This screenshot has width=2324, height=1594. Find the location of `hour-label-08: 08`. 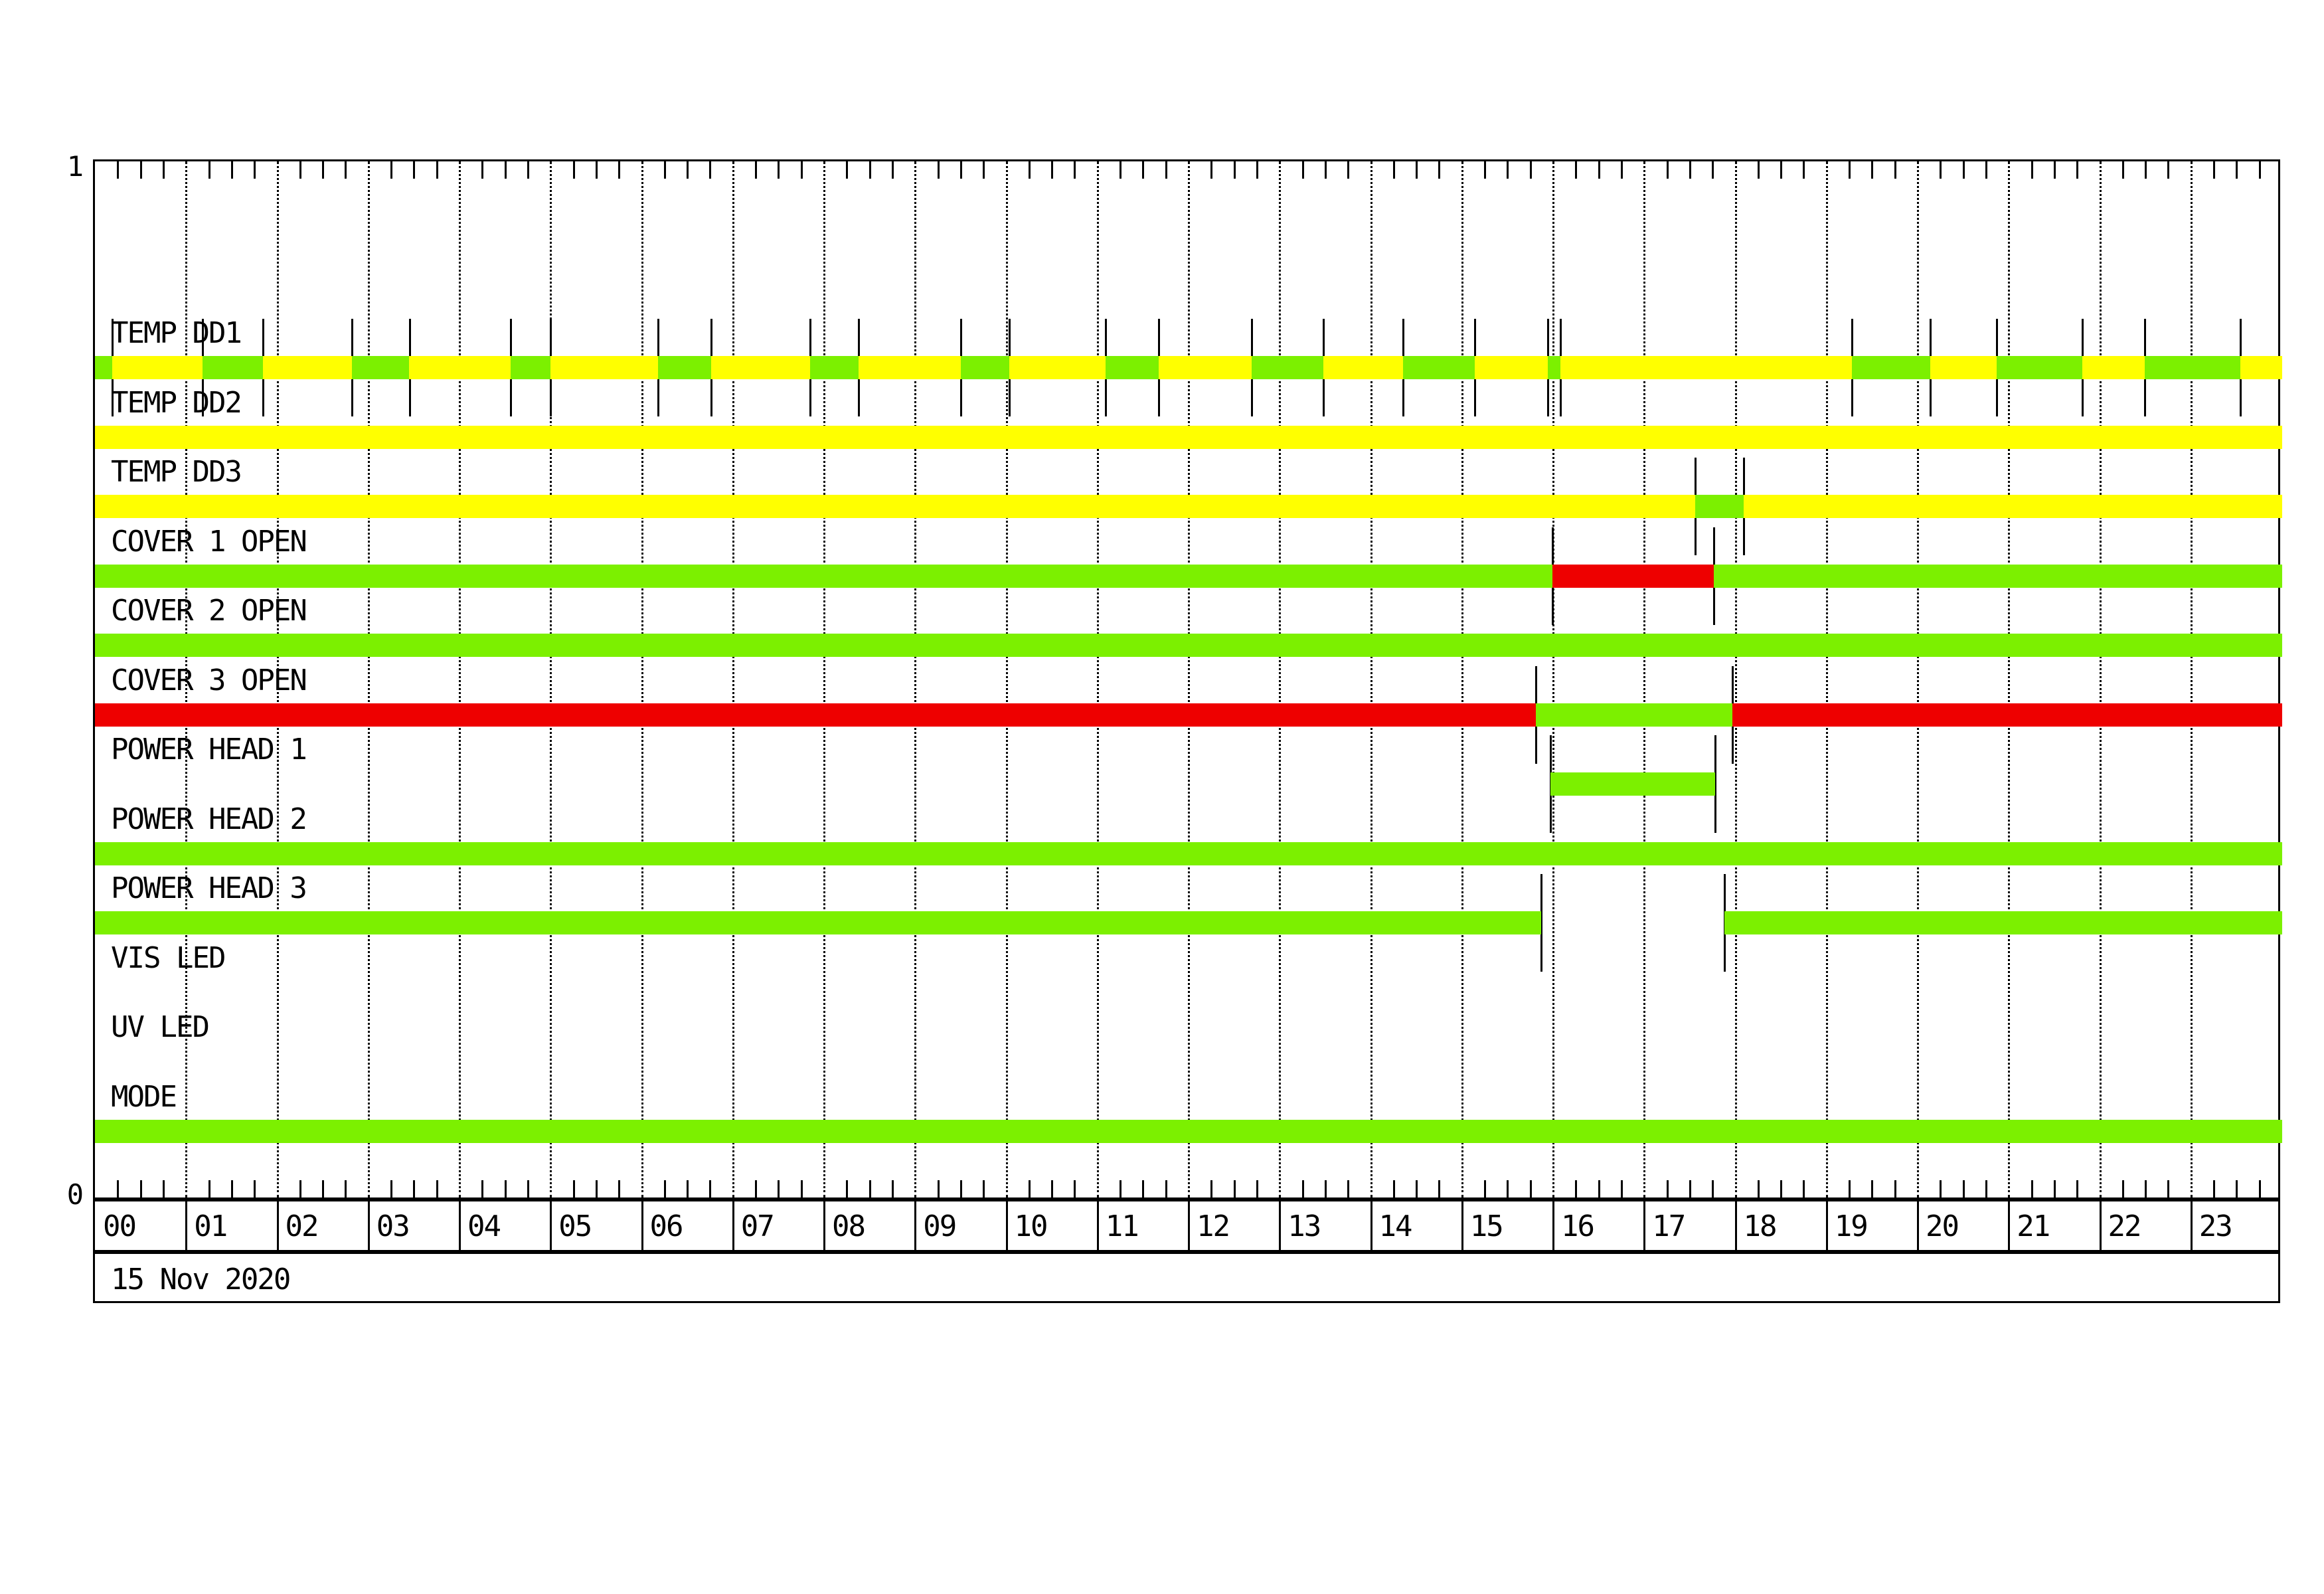

hour-label-08: 08 is located at coordinates (849, 1226).